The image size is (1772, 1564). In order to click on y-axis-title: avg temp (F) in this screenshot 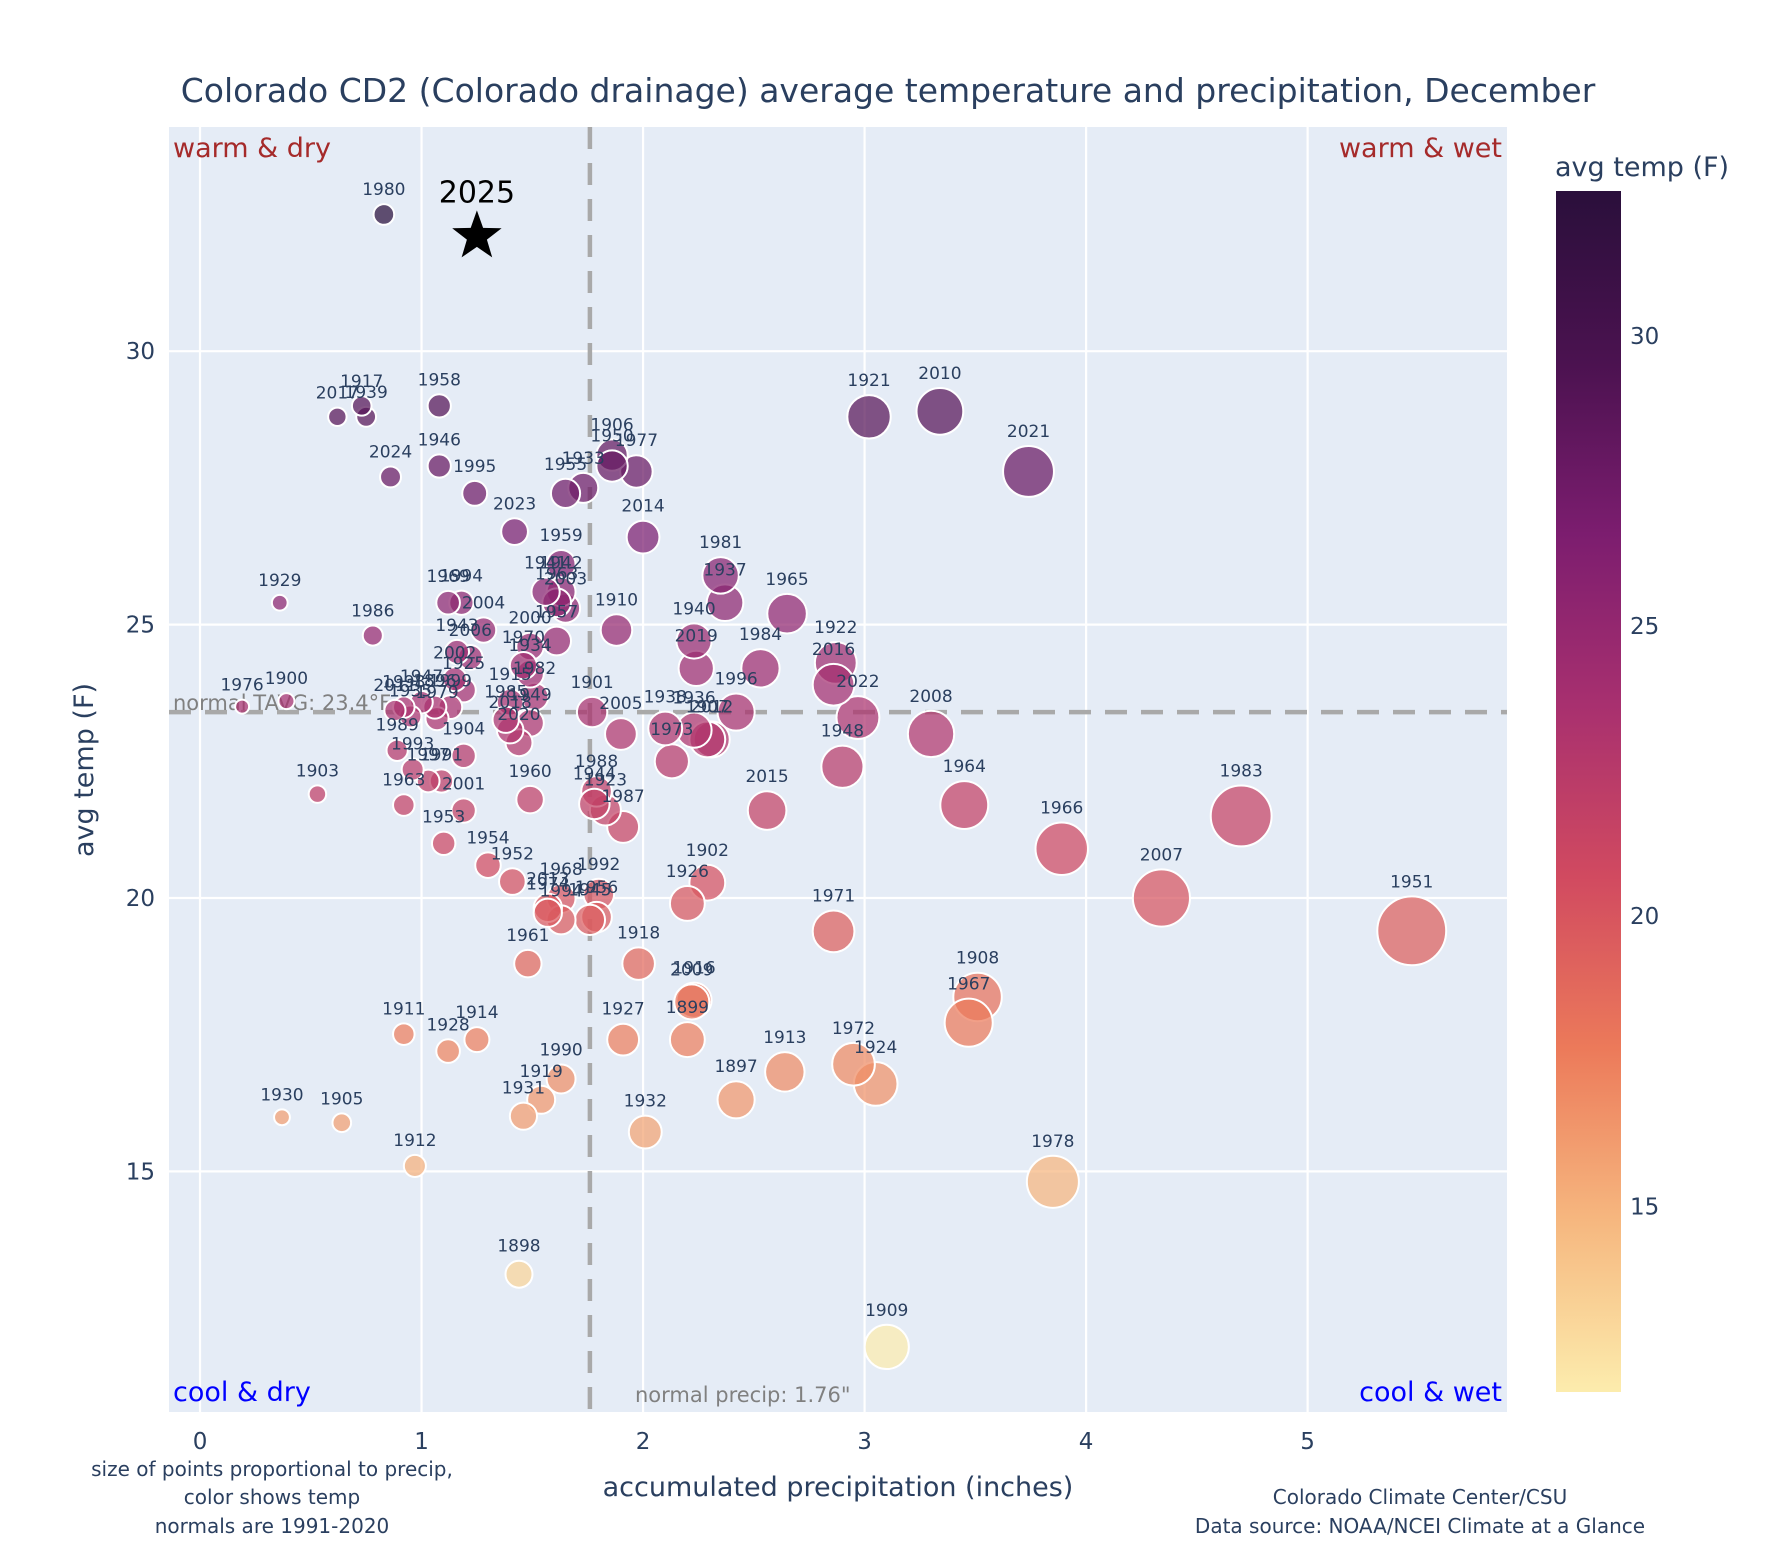, I will do `click(84, 770)`.